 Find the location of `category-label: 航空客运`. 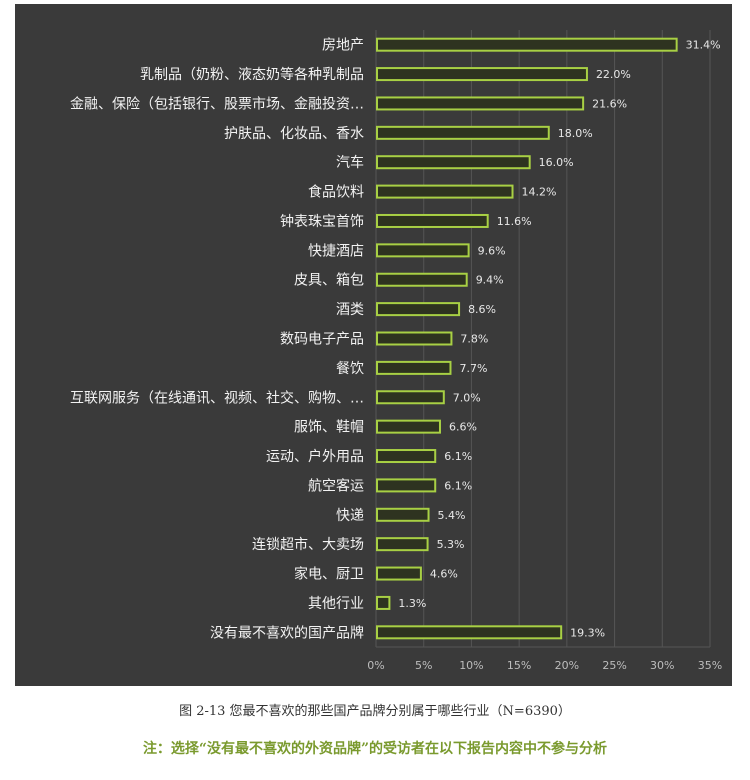

category-label: 航空客运 is located at coordinates (336, 485).